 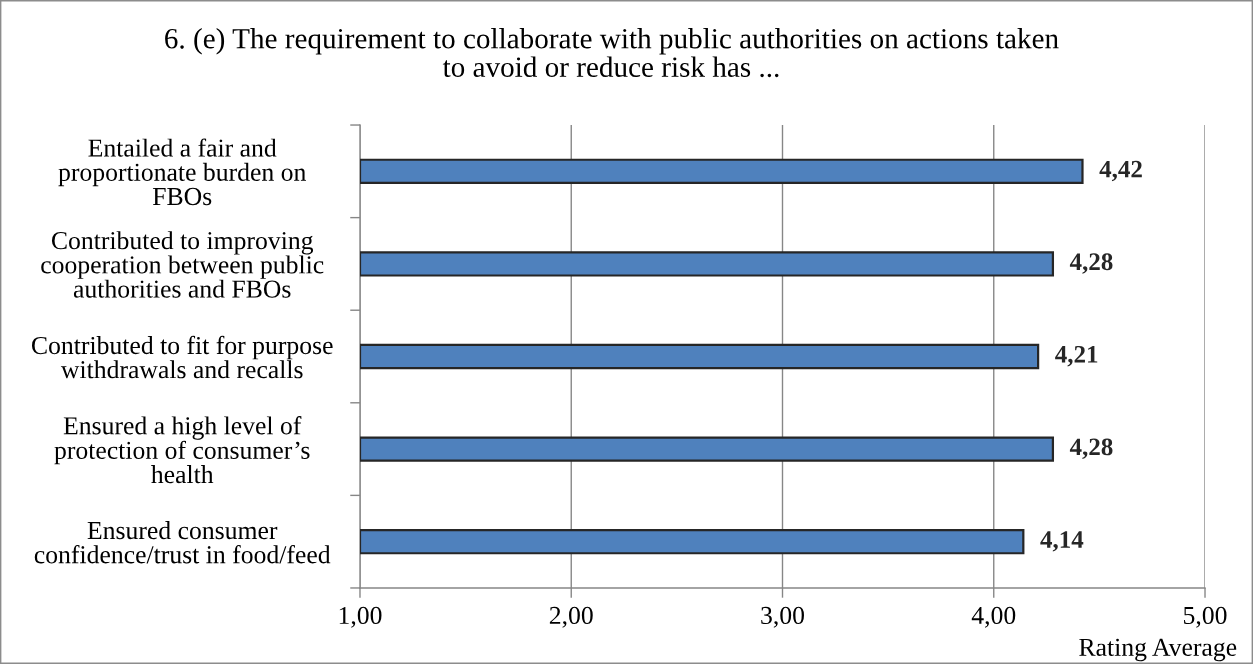 I want to click on data-label: 4,42, so click(x=1120, y=171).